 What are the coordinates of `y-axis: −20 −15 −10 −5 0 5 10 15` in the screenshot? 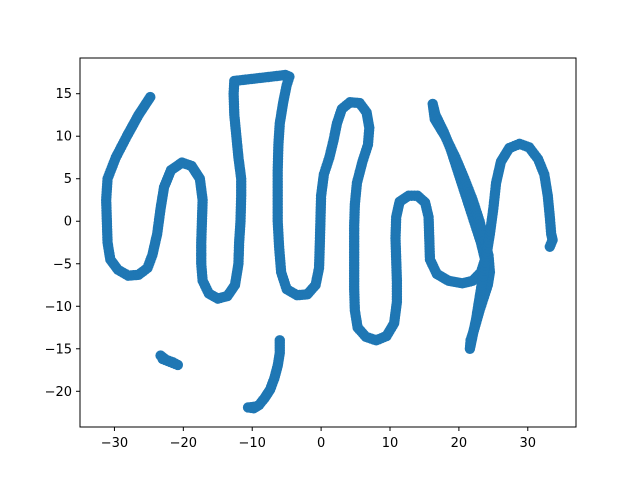 It's located at (62, 243).